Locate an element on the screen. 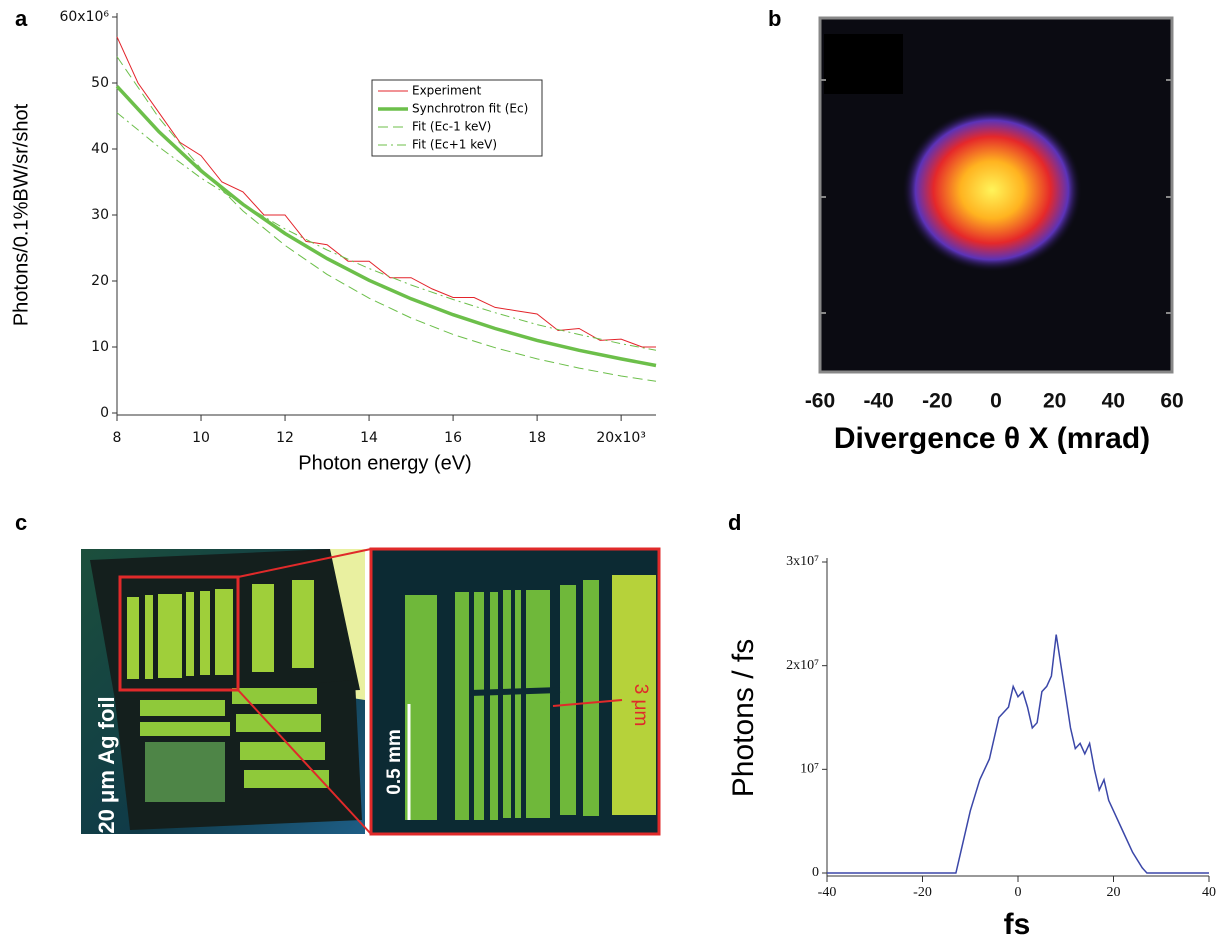 The height and width of the screenshot is (942, 1222). x-axis-title: Photon energy (eV) is located at coordinates (384, 463).